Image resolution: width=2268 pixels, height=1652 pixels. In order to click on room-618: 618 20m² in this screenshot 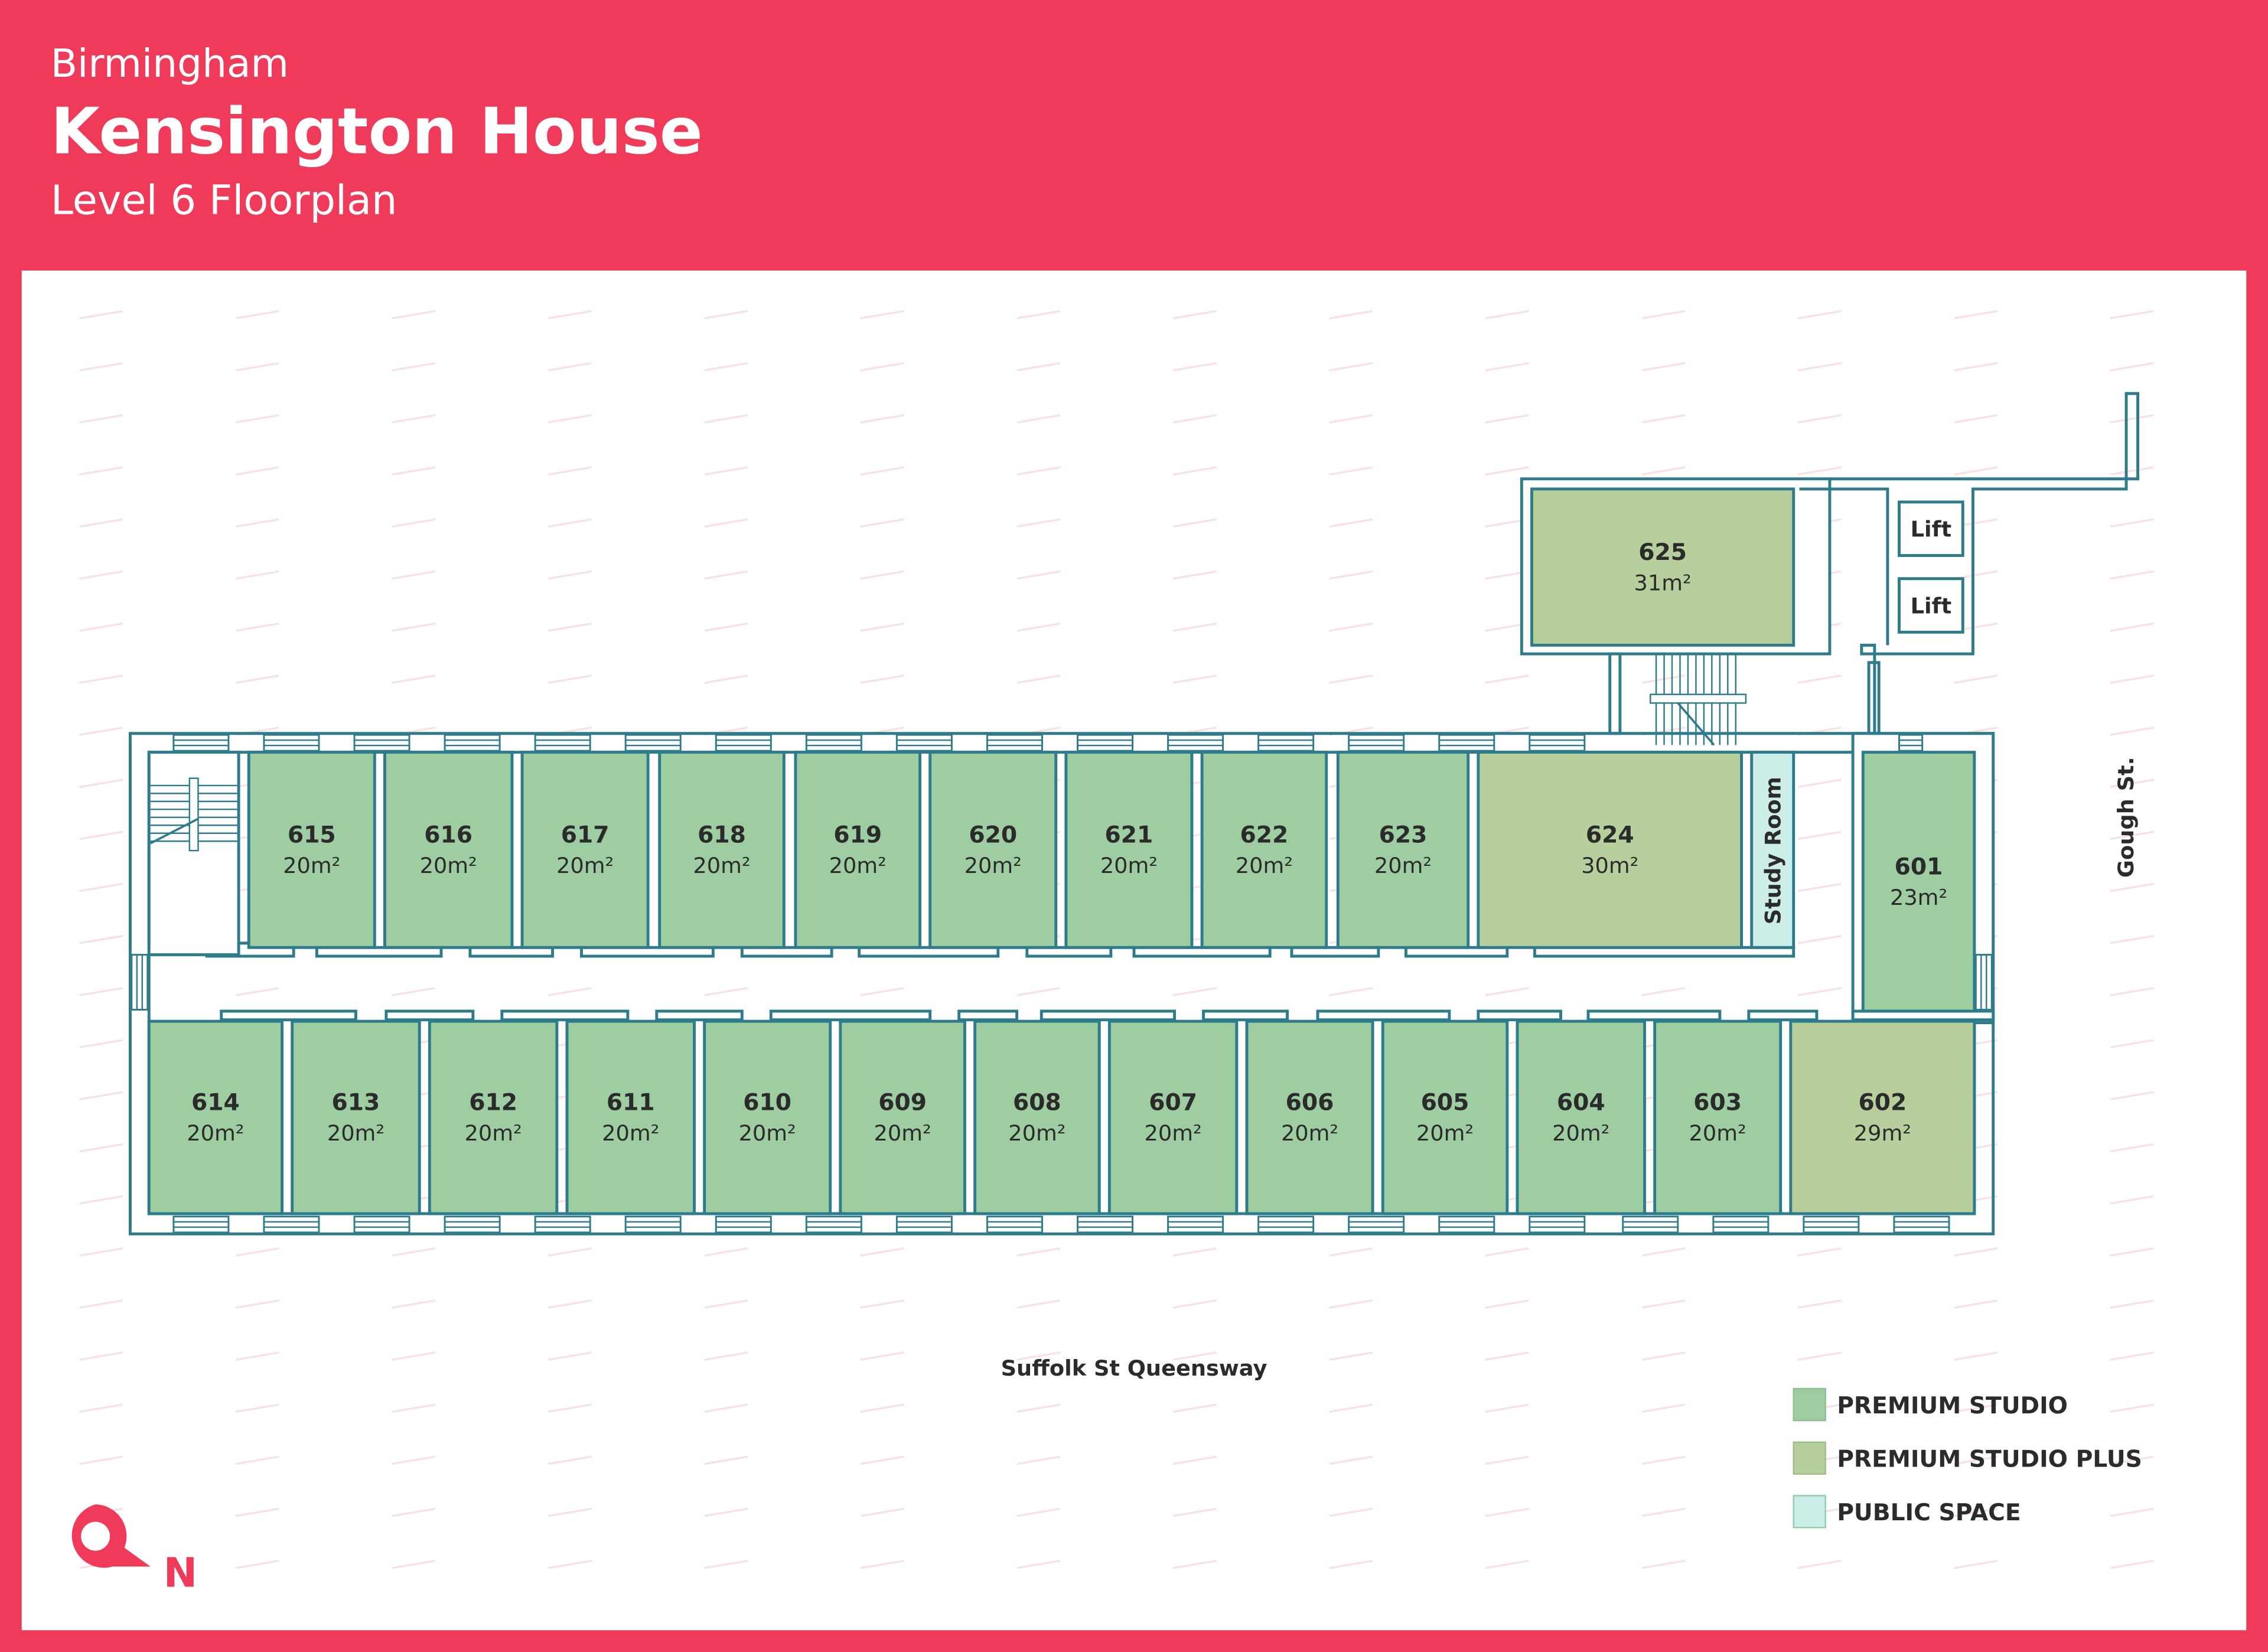, I will do `click(722, 850)`.